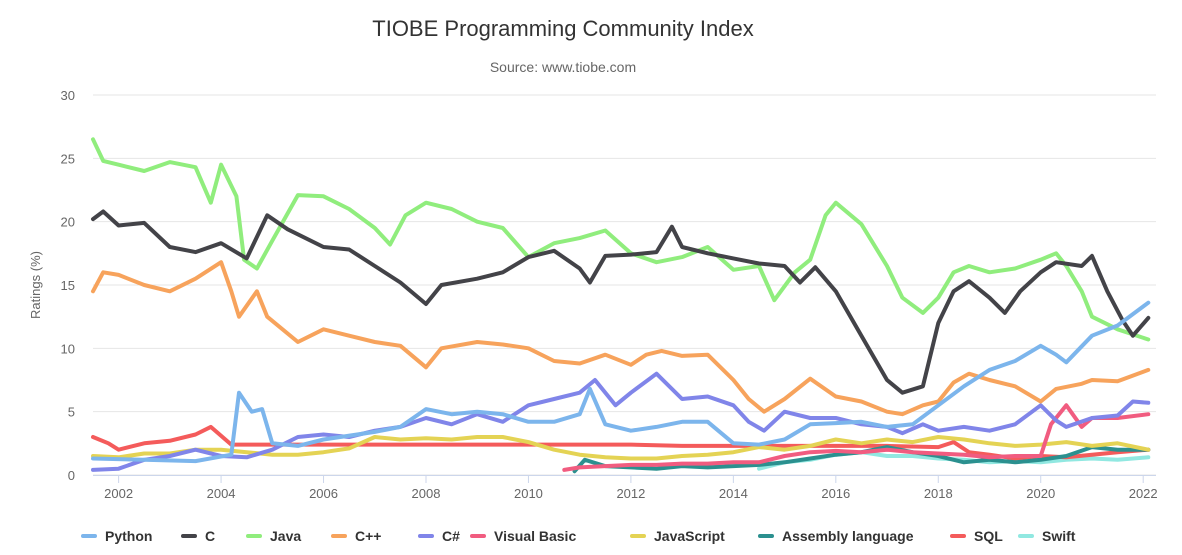 This screenshot has width=1182, height=555. What do you see at coordinates (1040, 493) in the screenshot?
I see `x-tick-label: 2020` at bounding box center [1040, 493].